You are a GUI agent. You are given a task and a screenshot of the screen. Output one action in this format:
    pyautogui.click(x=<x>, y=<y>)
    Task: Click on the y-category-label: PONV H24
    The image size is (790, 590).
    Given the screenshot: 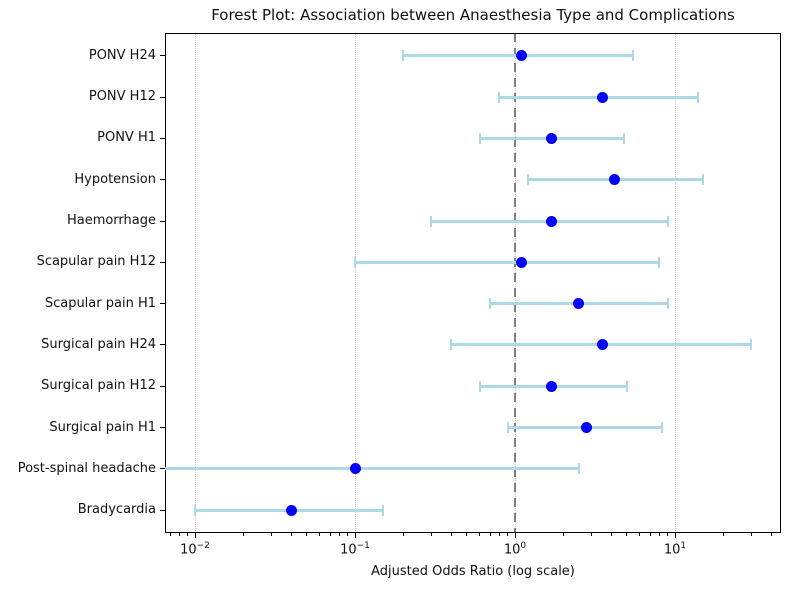 What is the action you would take?
    pyautogui.click(x=122, y=55)
    